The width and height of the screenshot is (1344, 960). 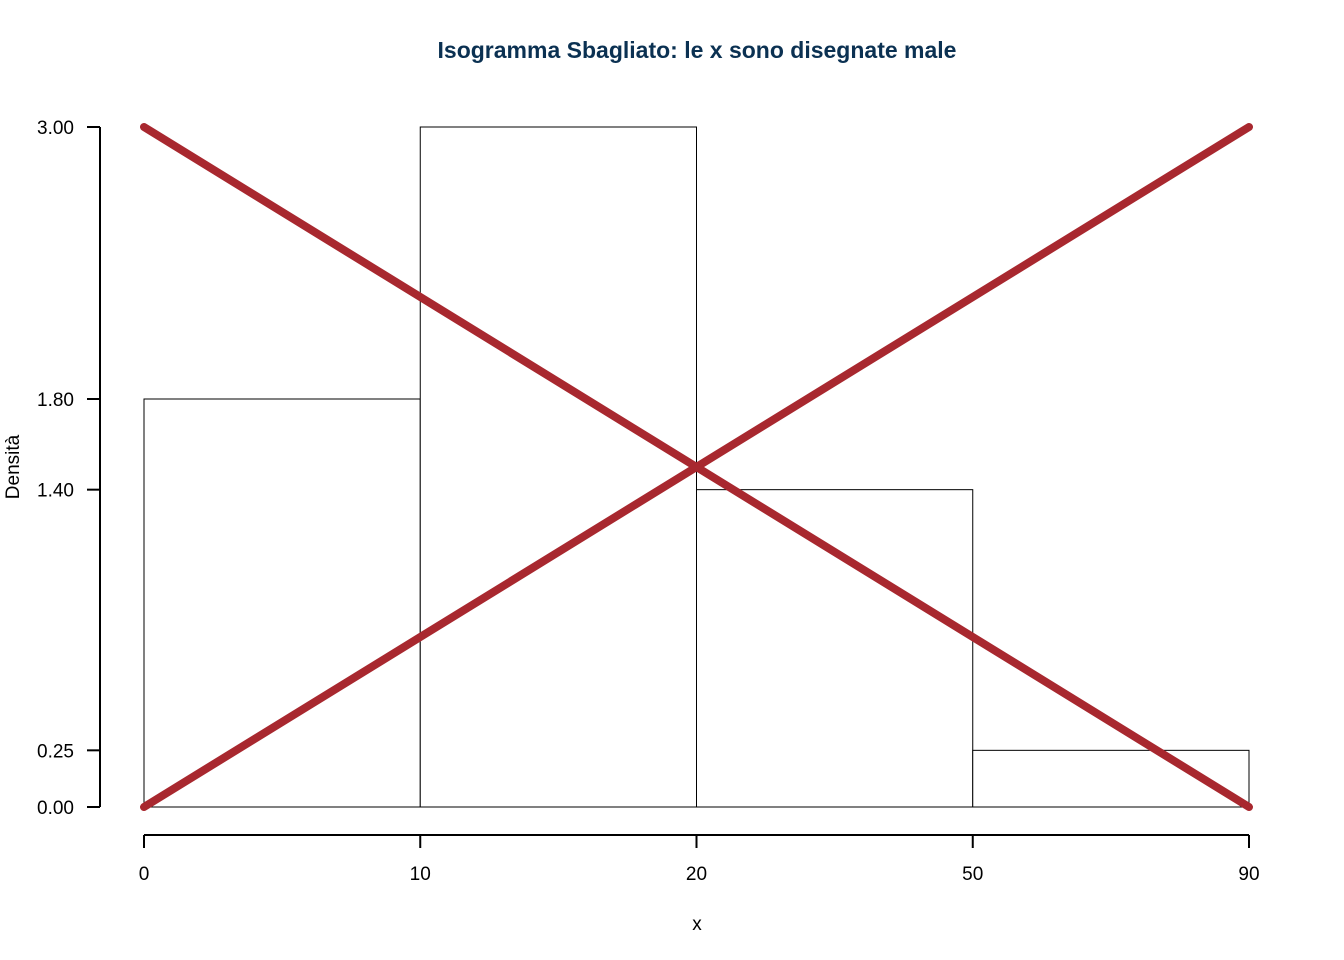 I want to click on y-tick-label: 0.00, so click(x=55, y=808).